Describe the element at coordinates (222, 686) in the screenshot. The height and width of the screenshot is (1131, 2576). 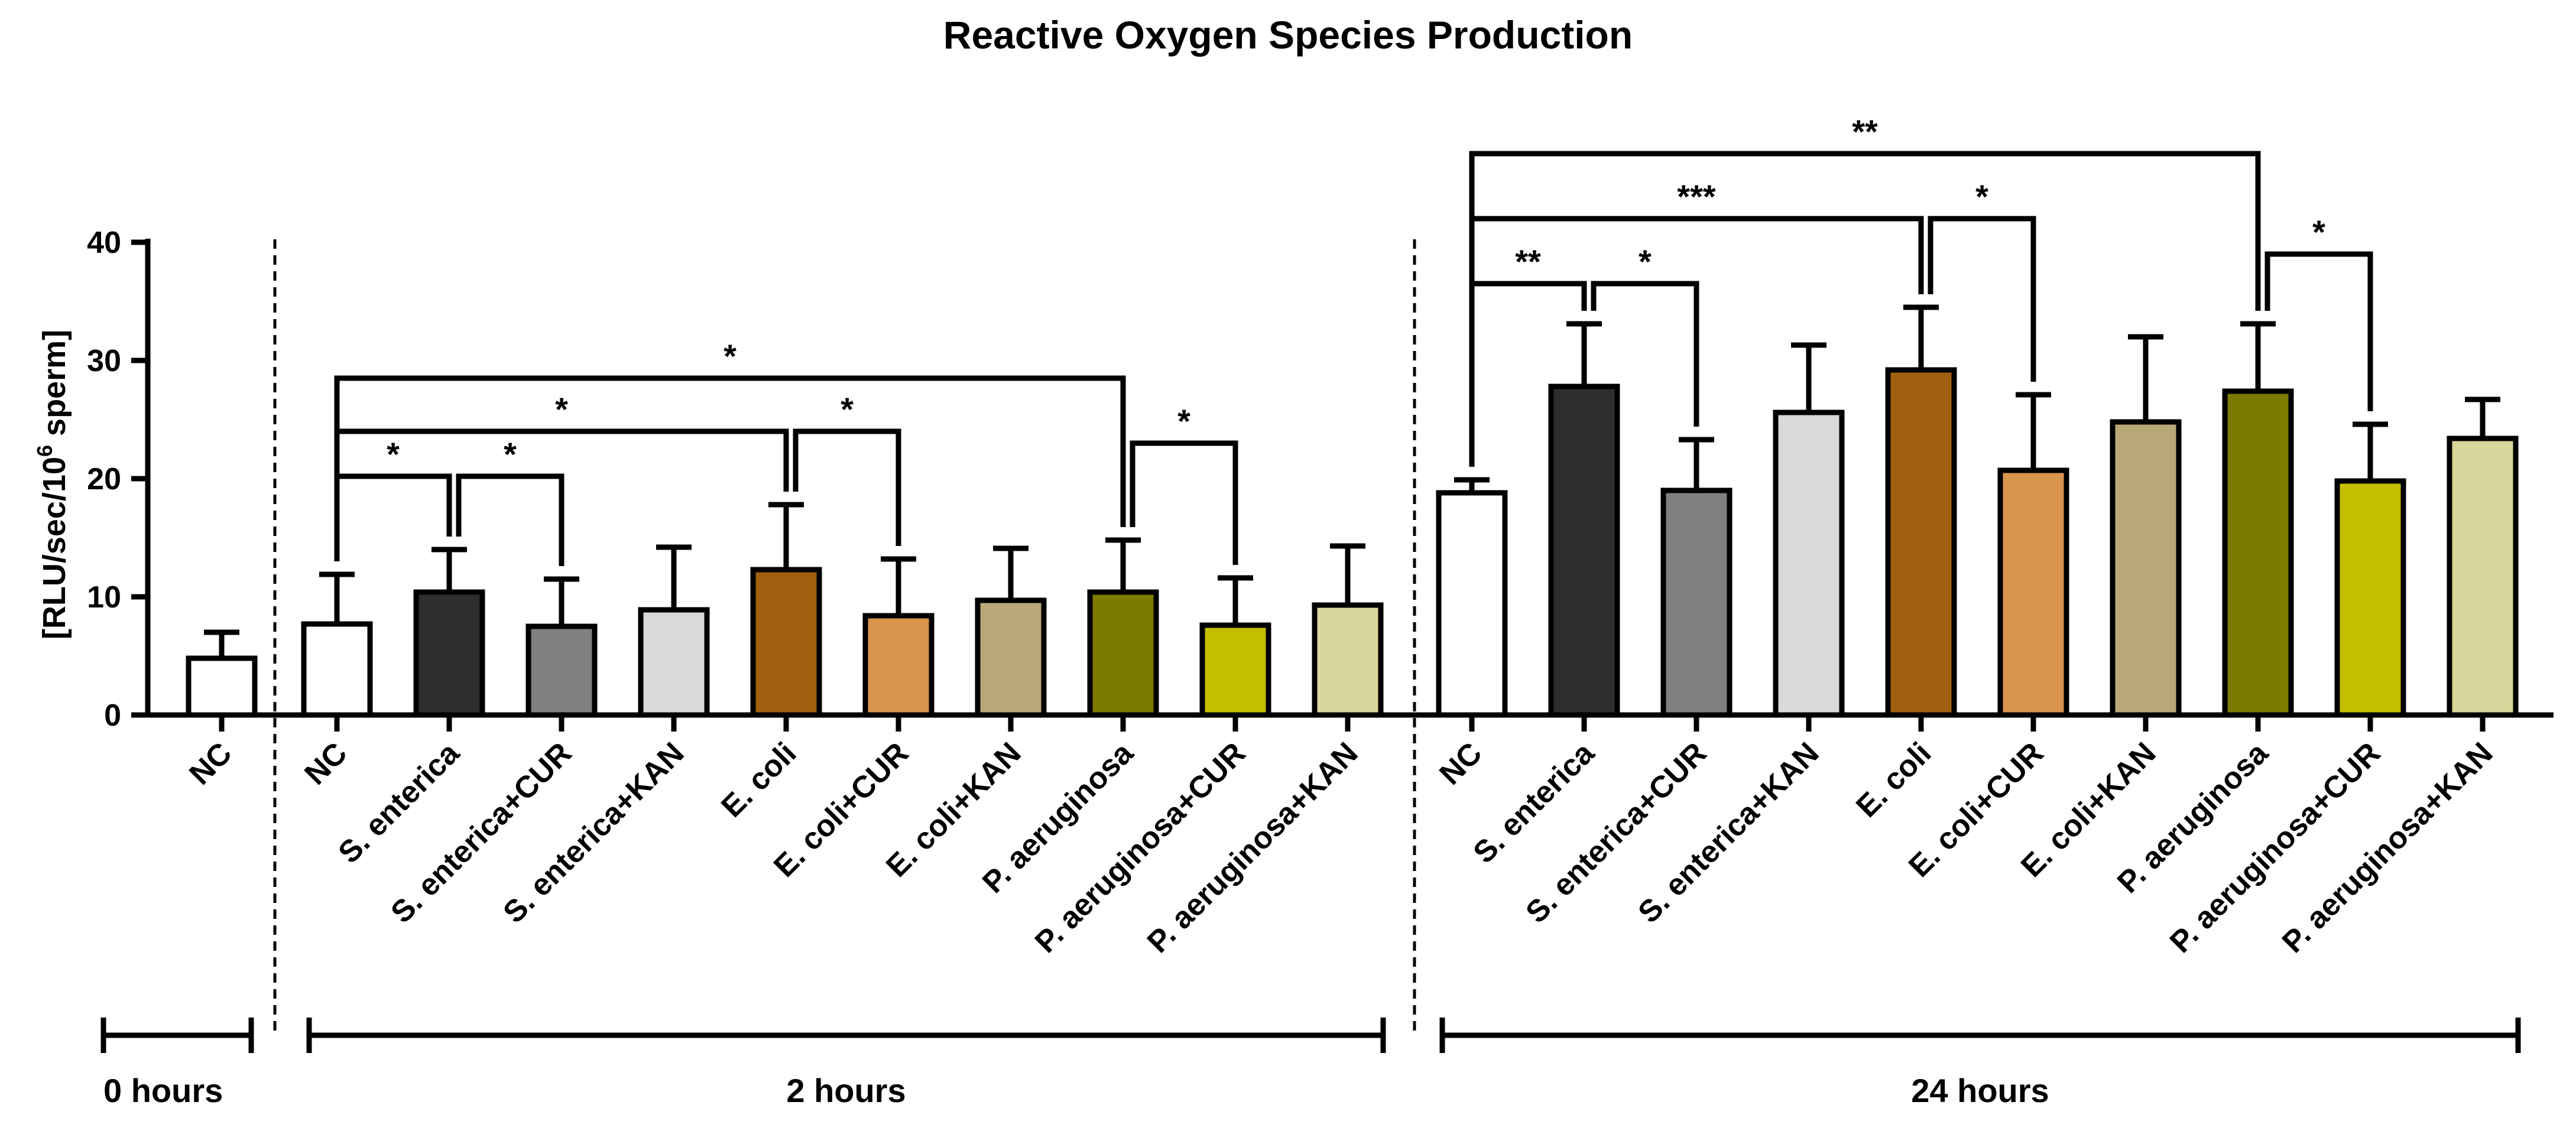
I see `bar-0-hours-nc` at that location.